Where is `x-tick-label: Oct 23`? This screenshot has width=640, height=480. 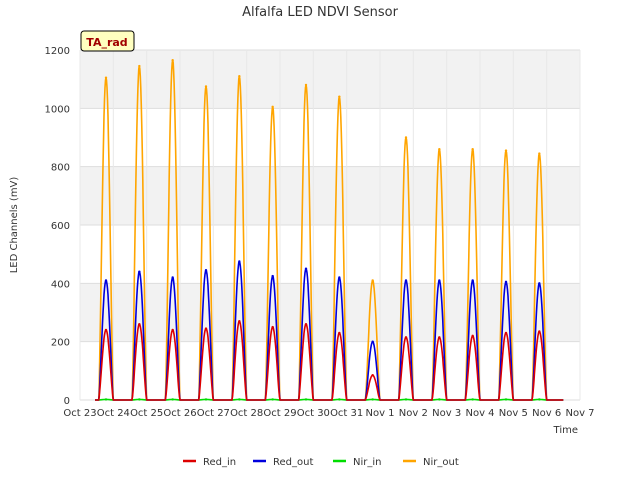
x-tick-label: Oct 23 is located at coordinates (79, 413).